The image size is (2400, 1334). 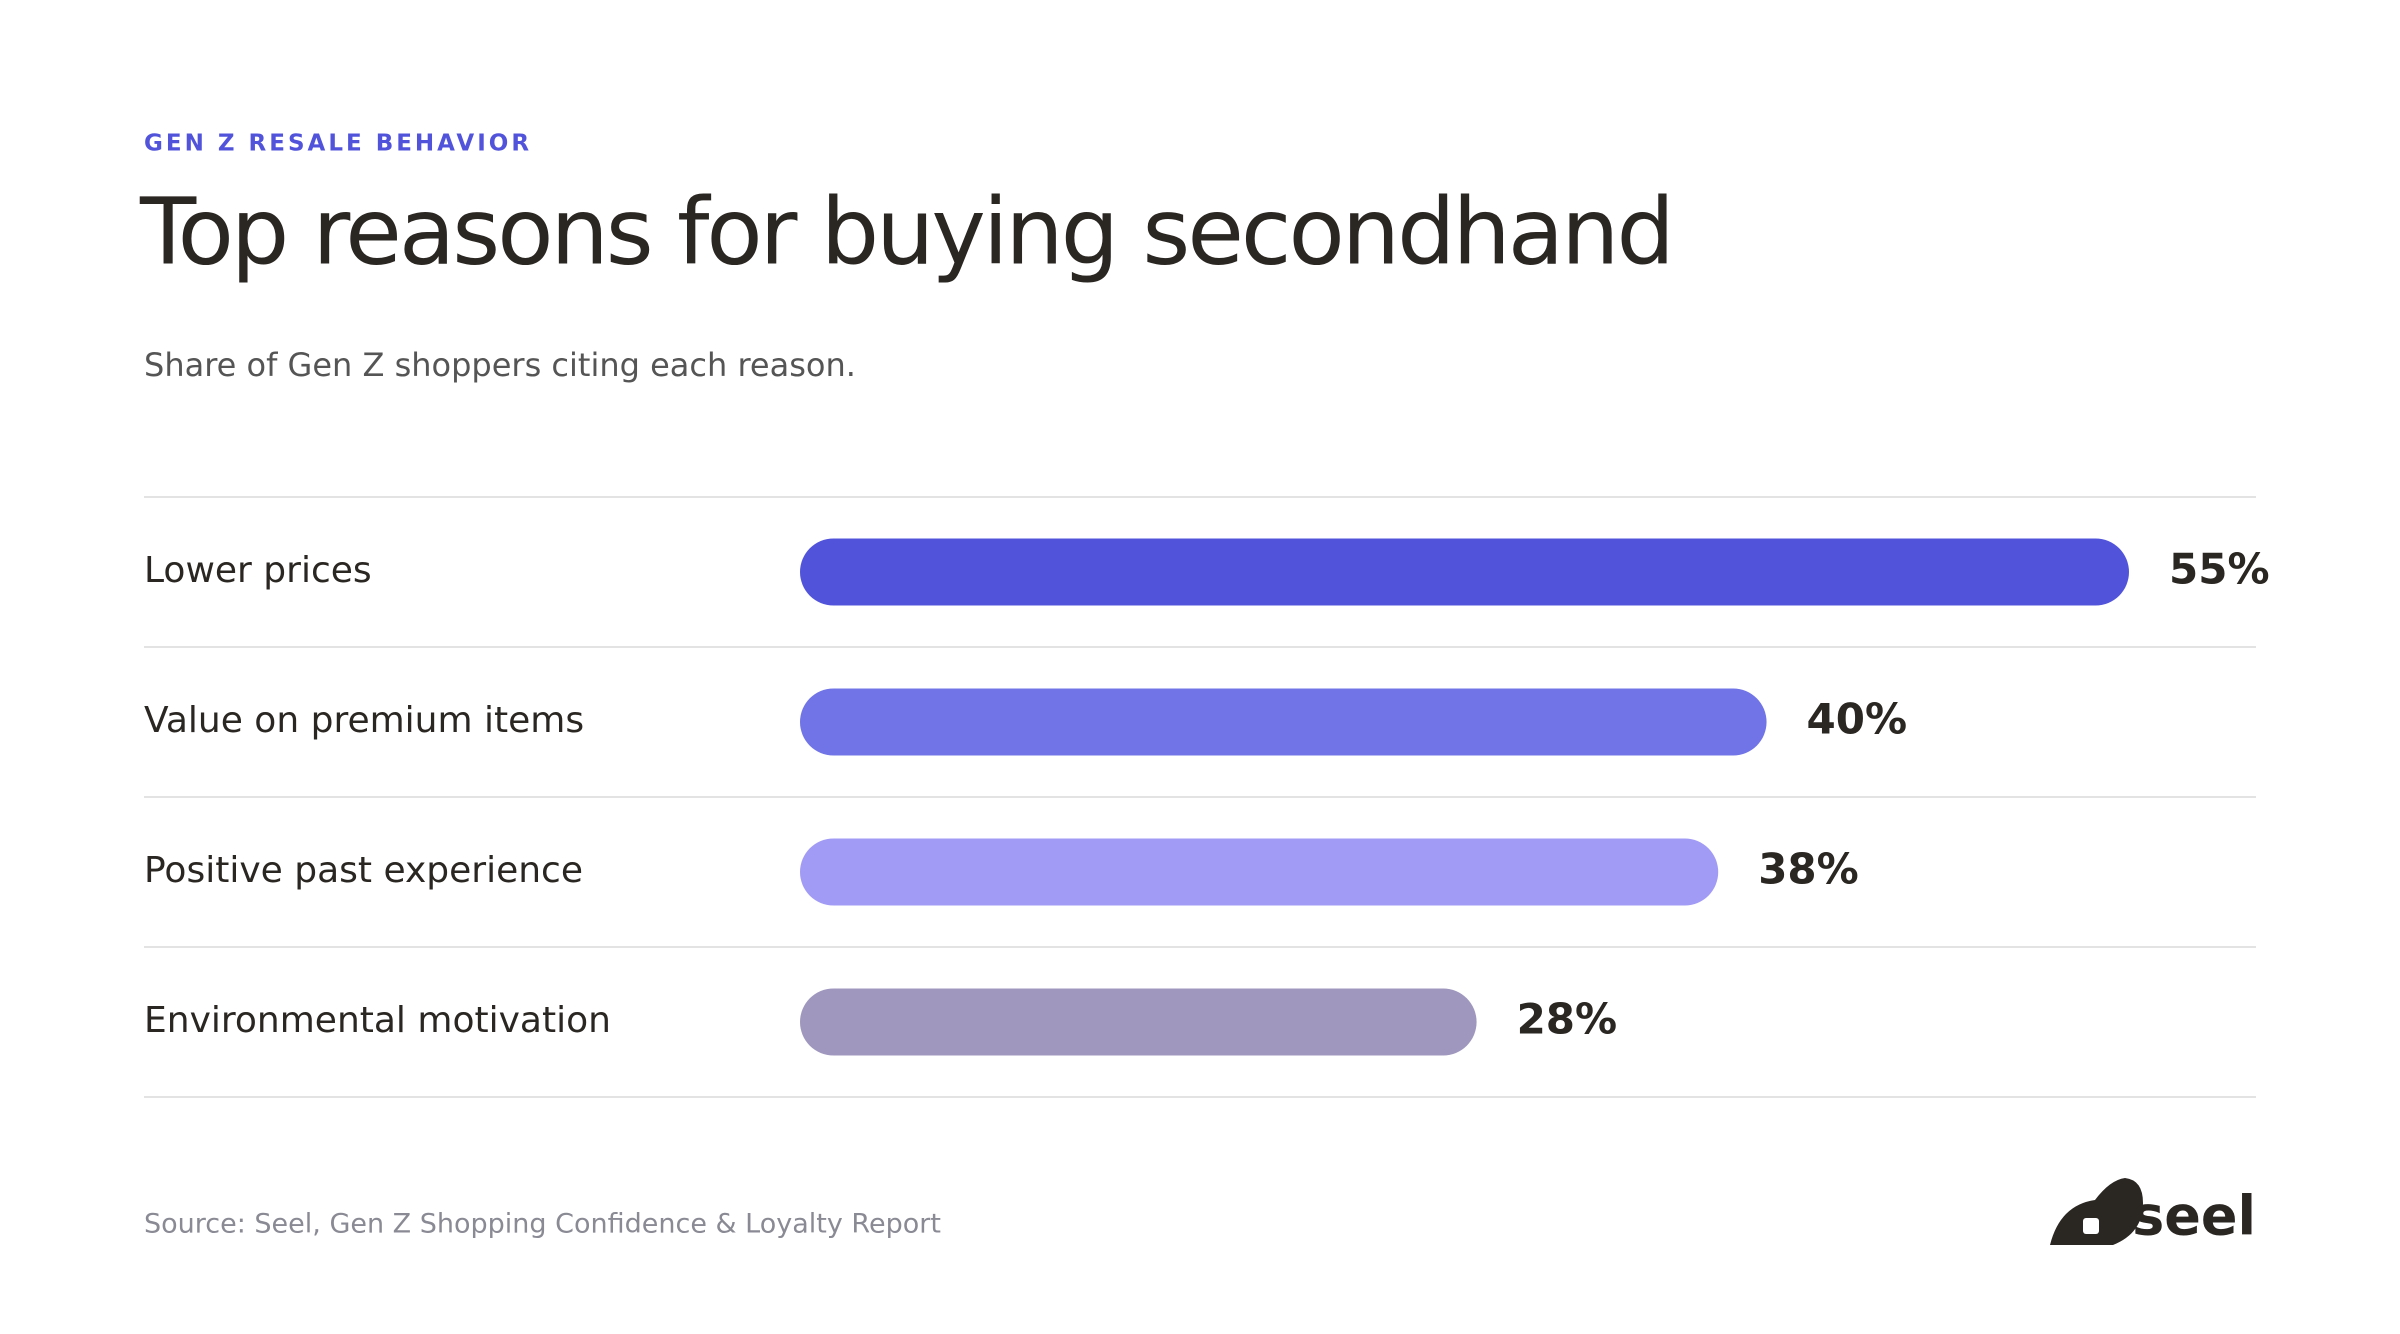 What do you see at coordinates (905, 231) in the screenshot?
I see `chart-title: Top reasons for buying secondhand` at bounding box center [905, 231].